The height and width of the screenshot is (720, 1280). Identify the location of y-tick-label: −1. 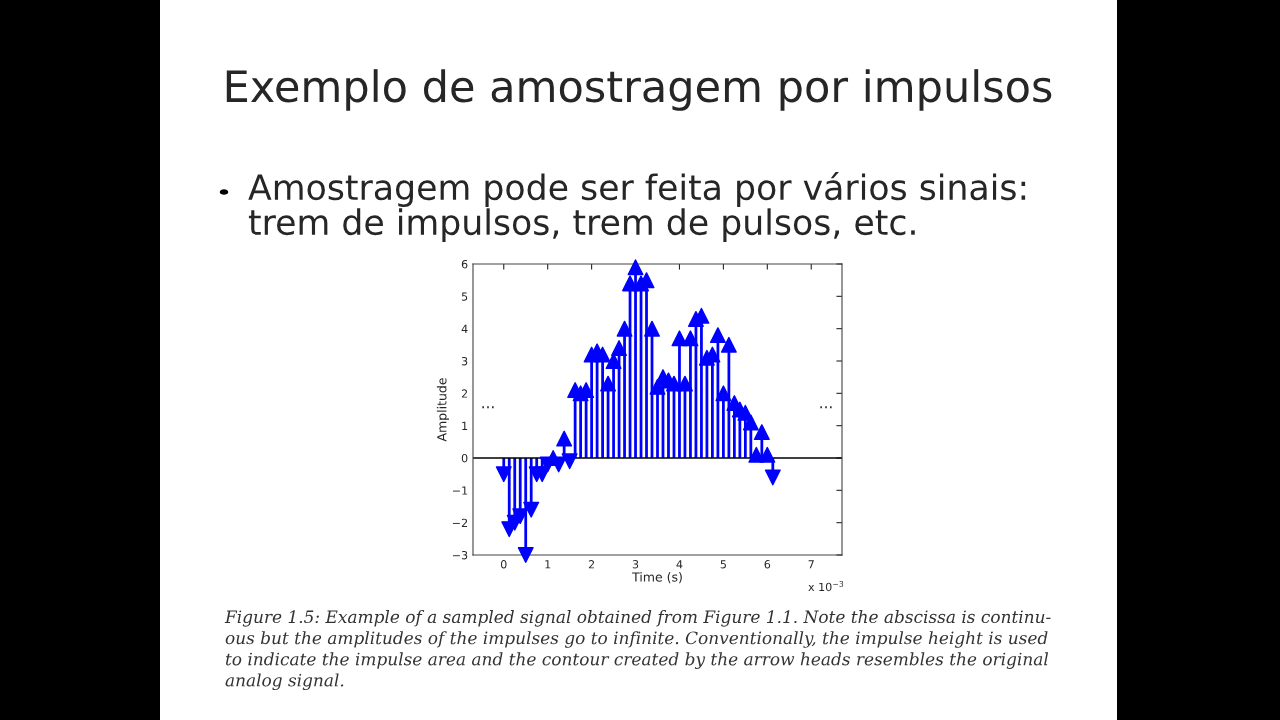
(460, 490).